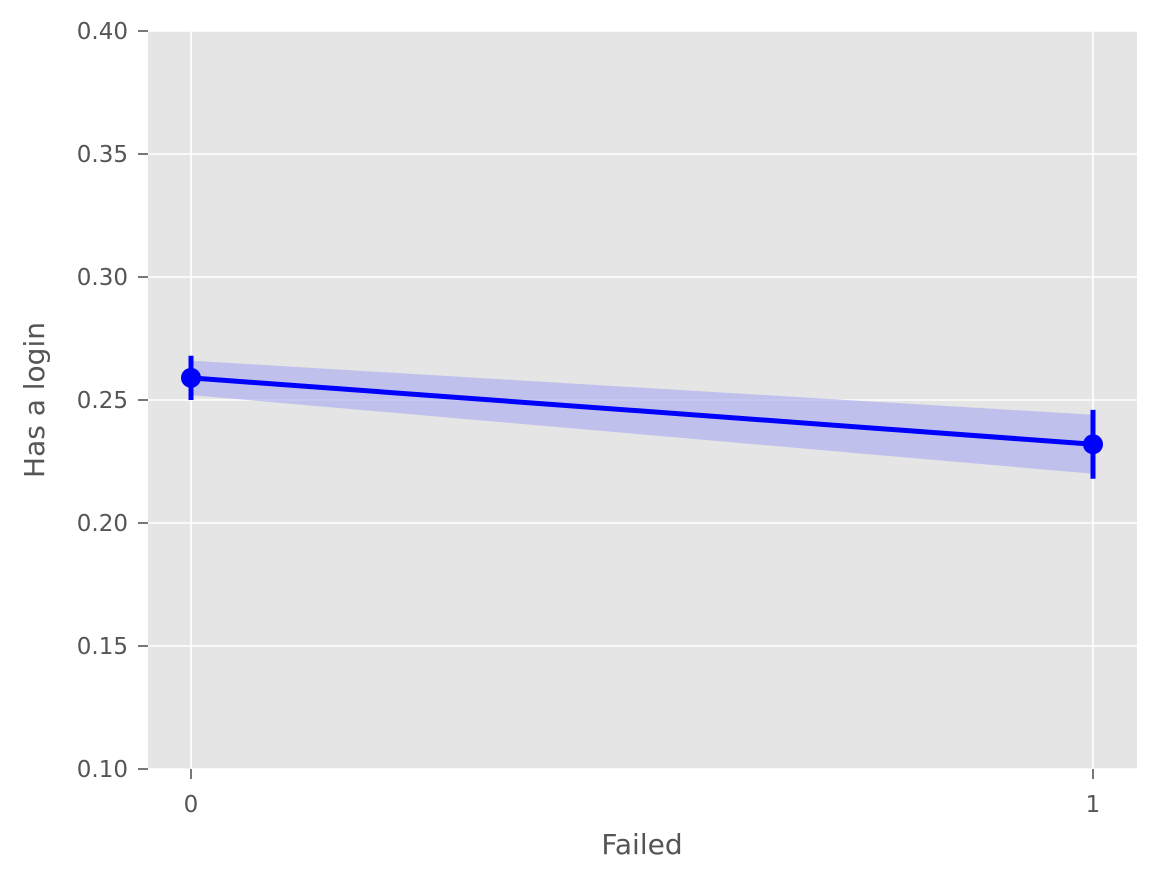 The height and width of the screenshot is (885, 1157). I want to click on y-tick-label: 0.15, so click(102, 647).